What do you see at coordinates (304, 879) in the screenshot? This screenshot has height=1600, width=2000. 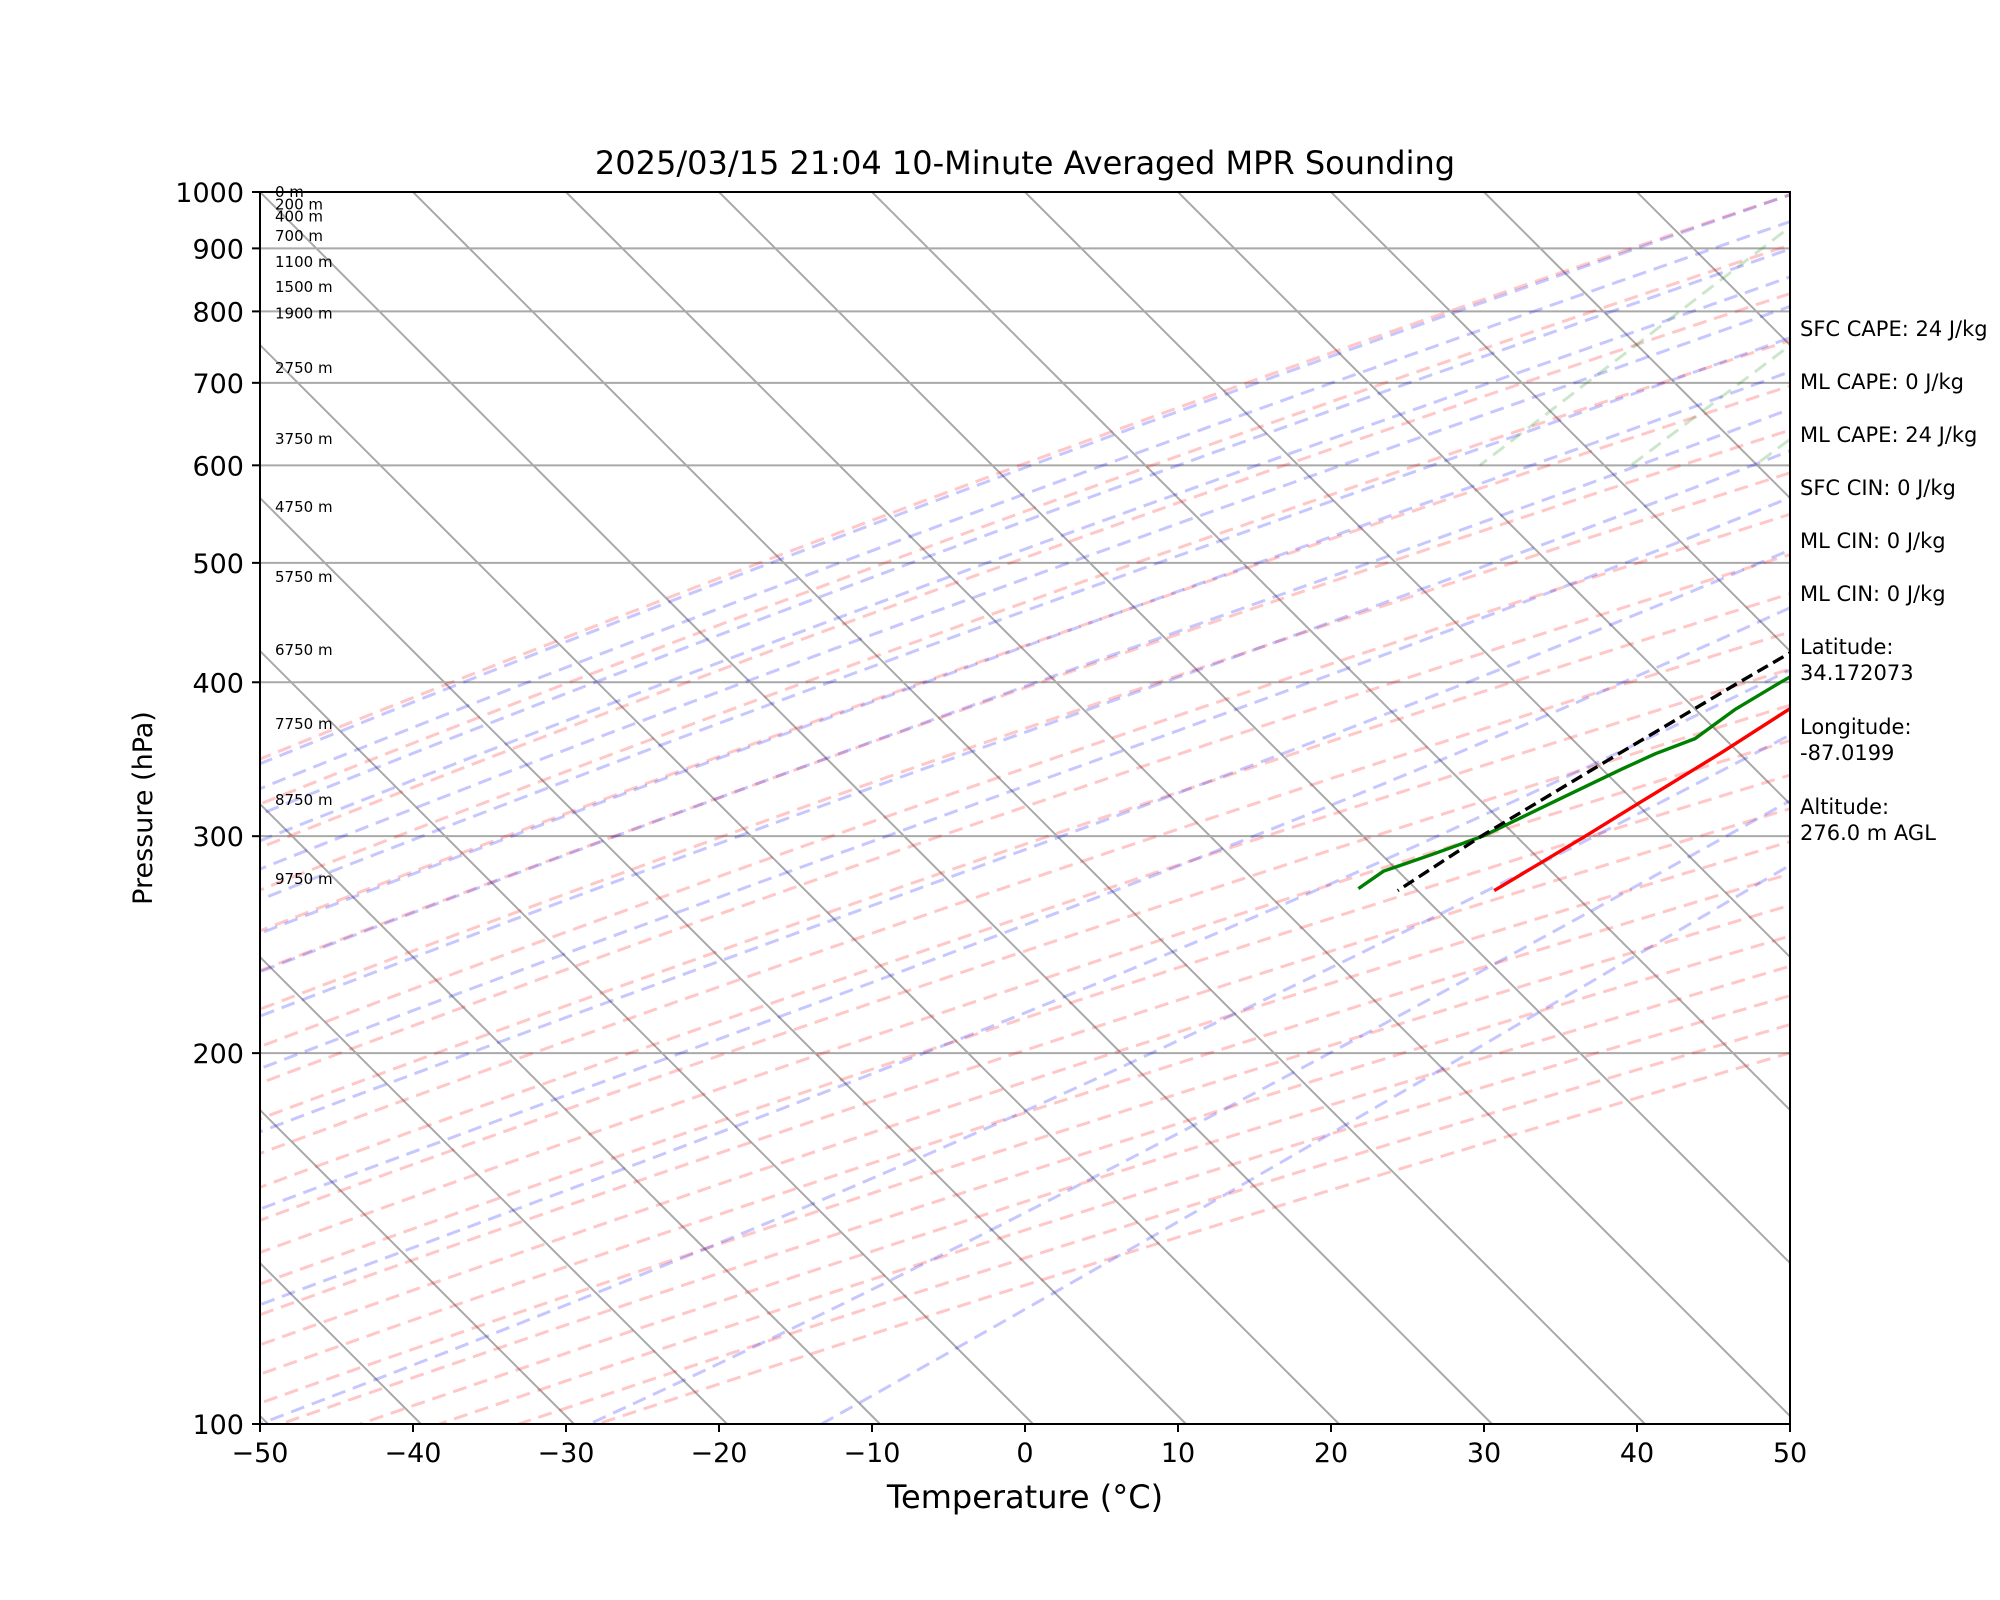 I see `height-label: 9750 m` at bounding box center [304, 879].